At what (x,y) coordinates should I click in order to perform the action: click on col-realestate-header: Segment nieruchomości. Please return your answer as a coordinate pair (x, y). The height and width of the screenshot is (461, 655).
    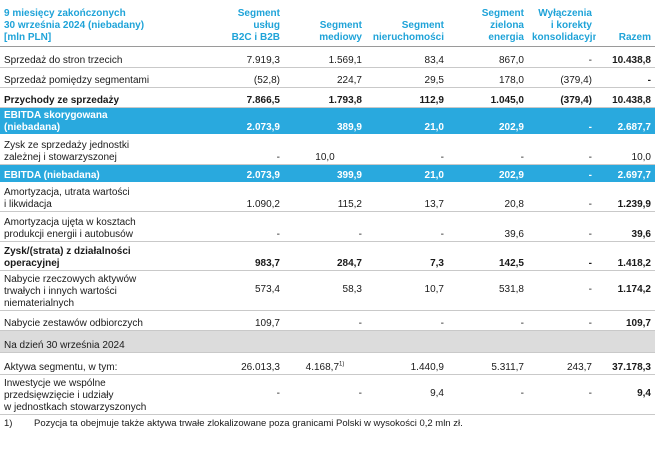
    Looking at the image, I should click on (407, 23).